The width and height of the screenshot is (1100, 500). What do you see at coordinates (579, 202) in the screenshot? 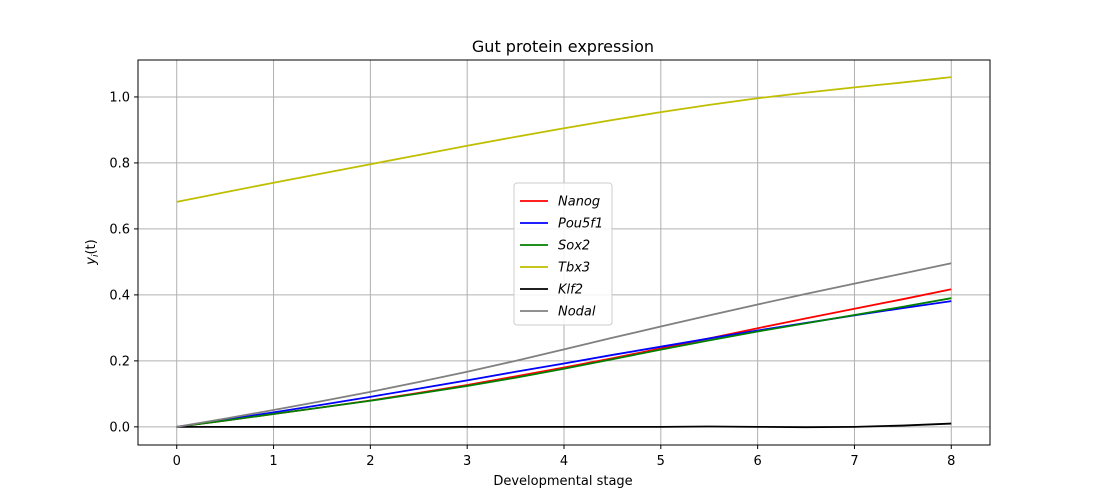
I see `legend-label-nanog: Nanog` at bounding box center [579, 202].